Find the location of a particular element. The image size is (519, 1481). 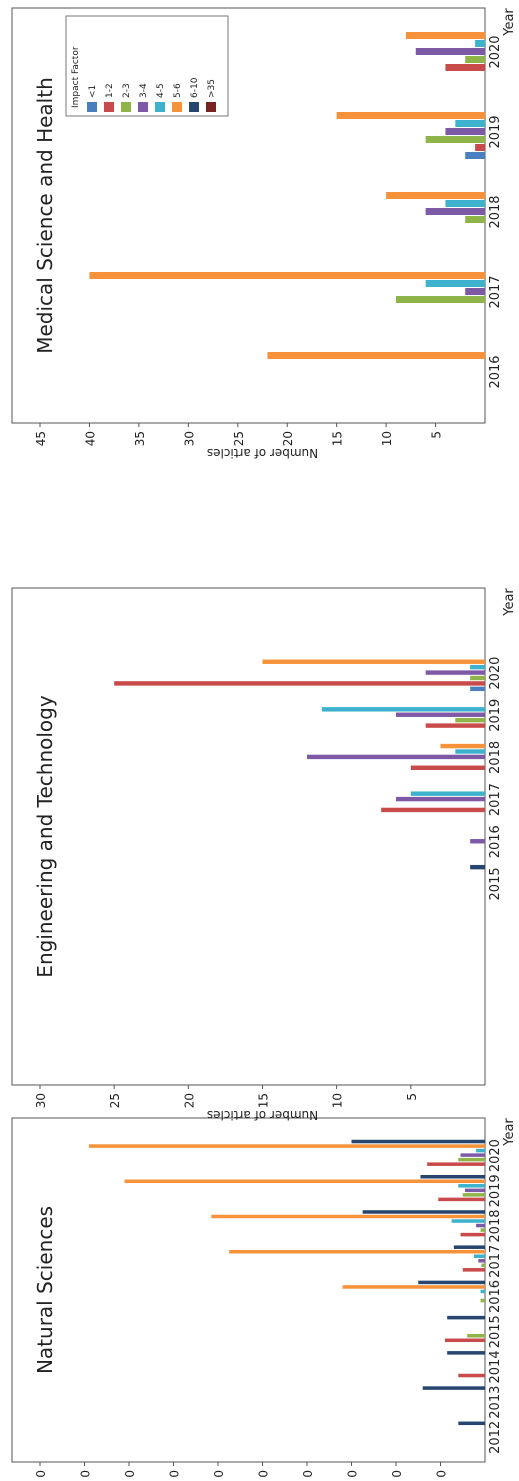

y-tick-label: 300 is located at coordinates (353, 1473).